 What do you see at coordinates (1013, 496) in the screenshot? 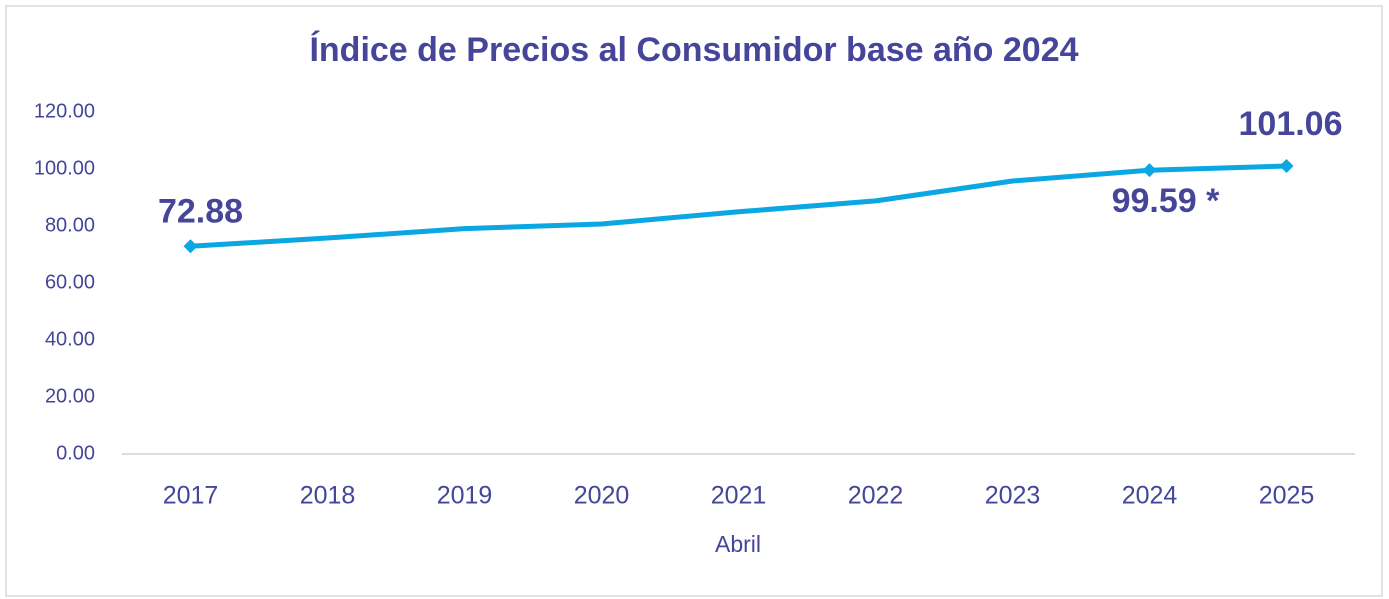
I see `x-tick-label: 2023` at bounding box center [1013, 496].